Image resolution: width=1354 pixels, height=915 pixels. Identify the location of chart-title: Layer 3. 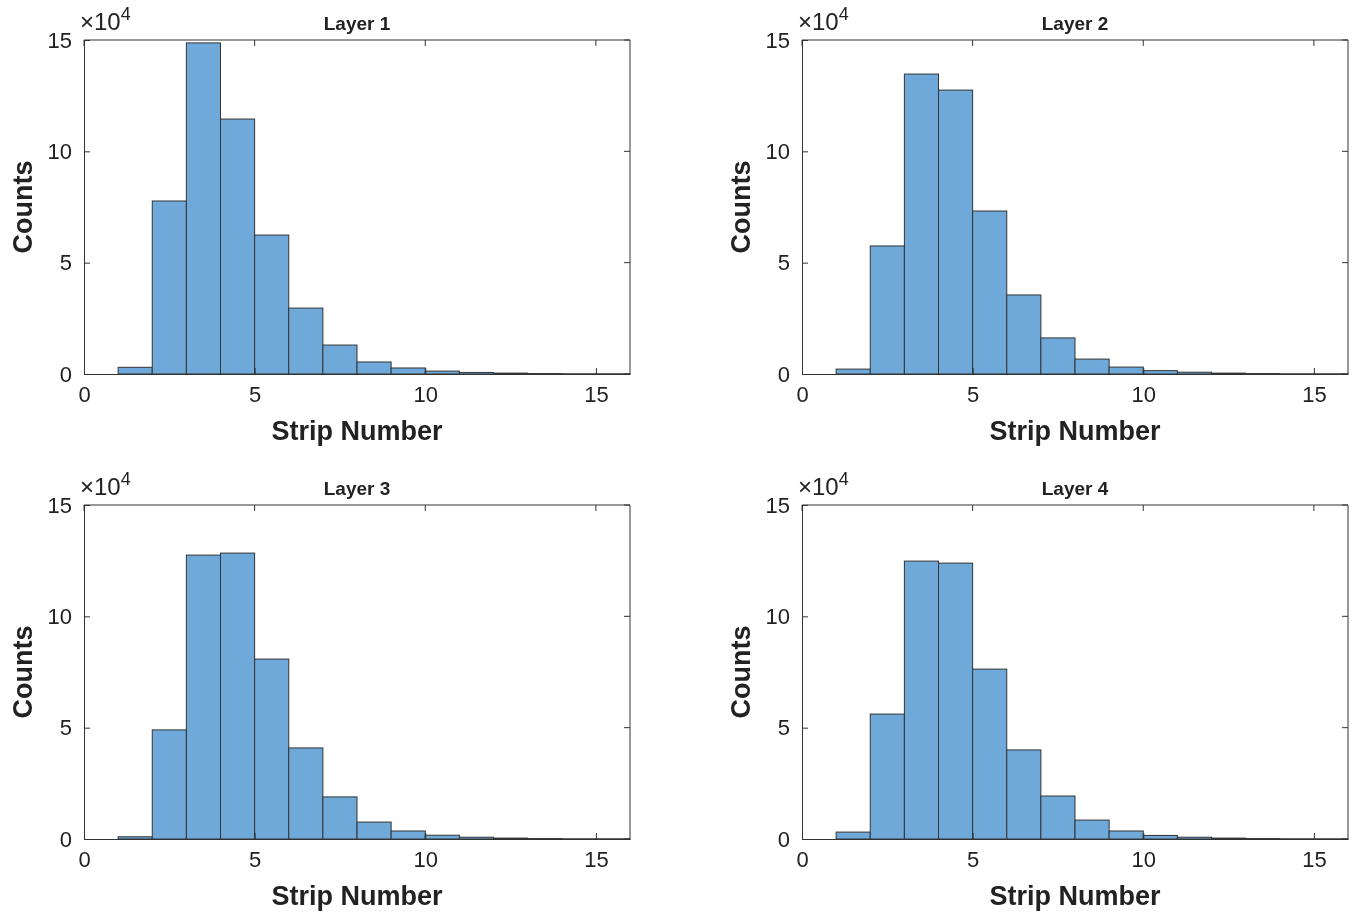
(357, 488).